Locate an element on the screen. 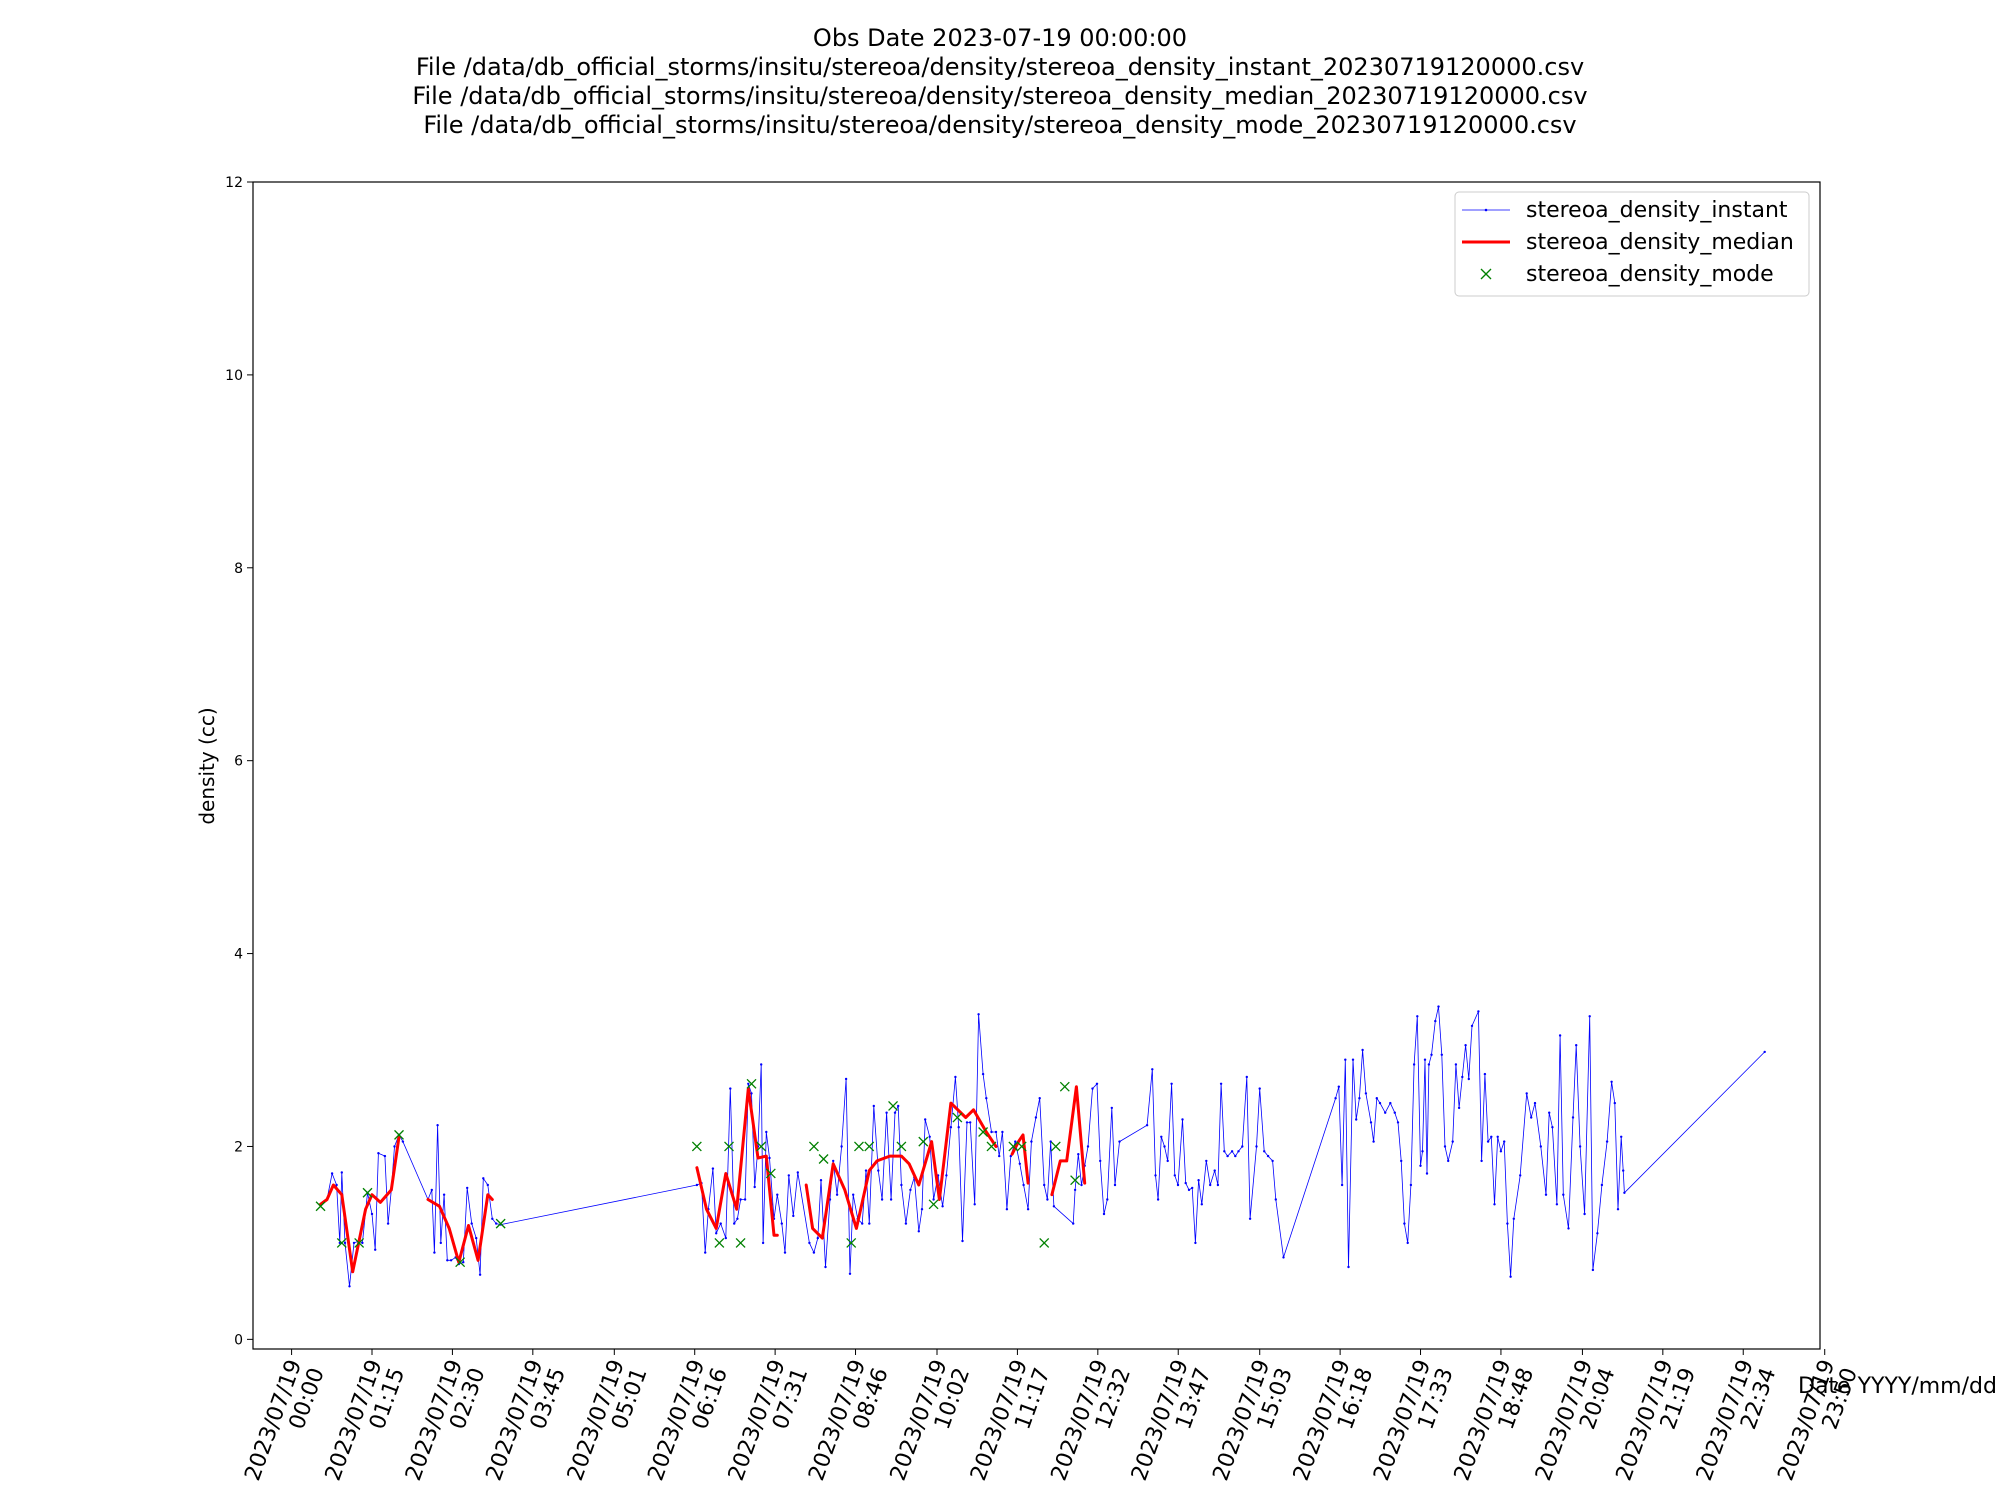 Image resolution: width=2000 pixels, height=1500 pixels. legend-instant-marker is located at coordinates (1486, 210).